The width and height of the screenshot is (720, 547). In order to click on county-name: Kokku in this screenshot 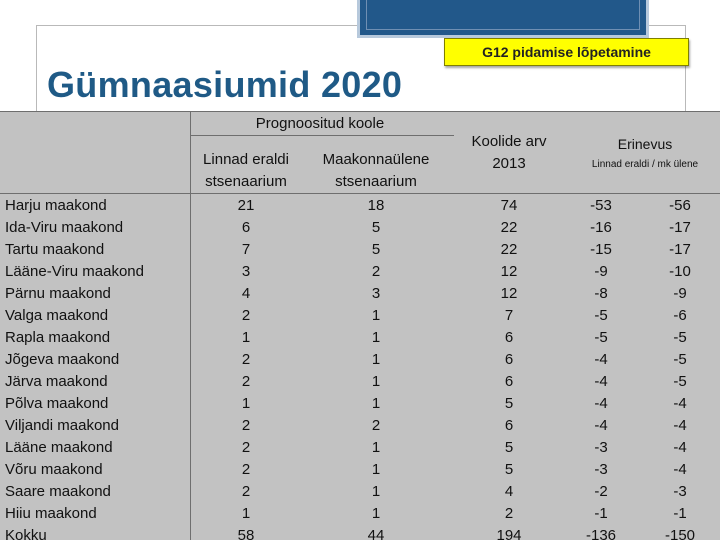, I will do `click(26, 535)`.